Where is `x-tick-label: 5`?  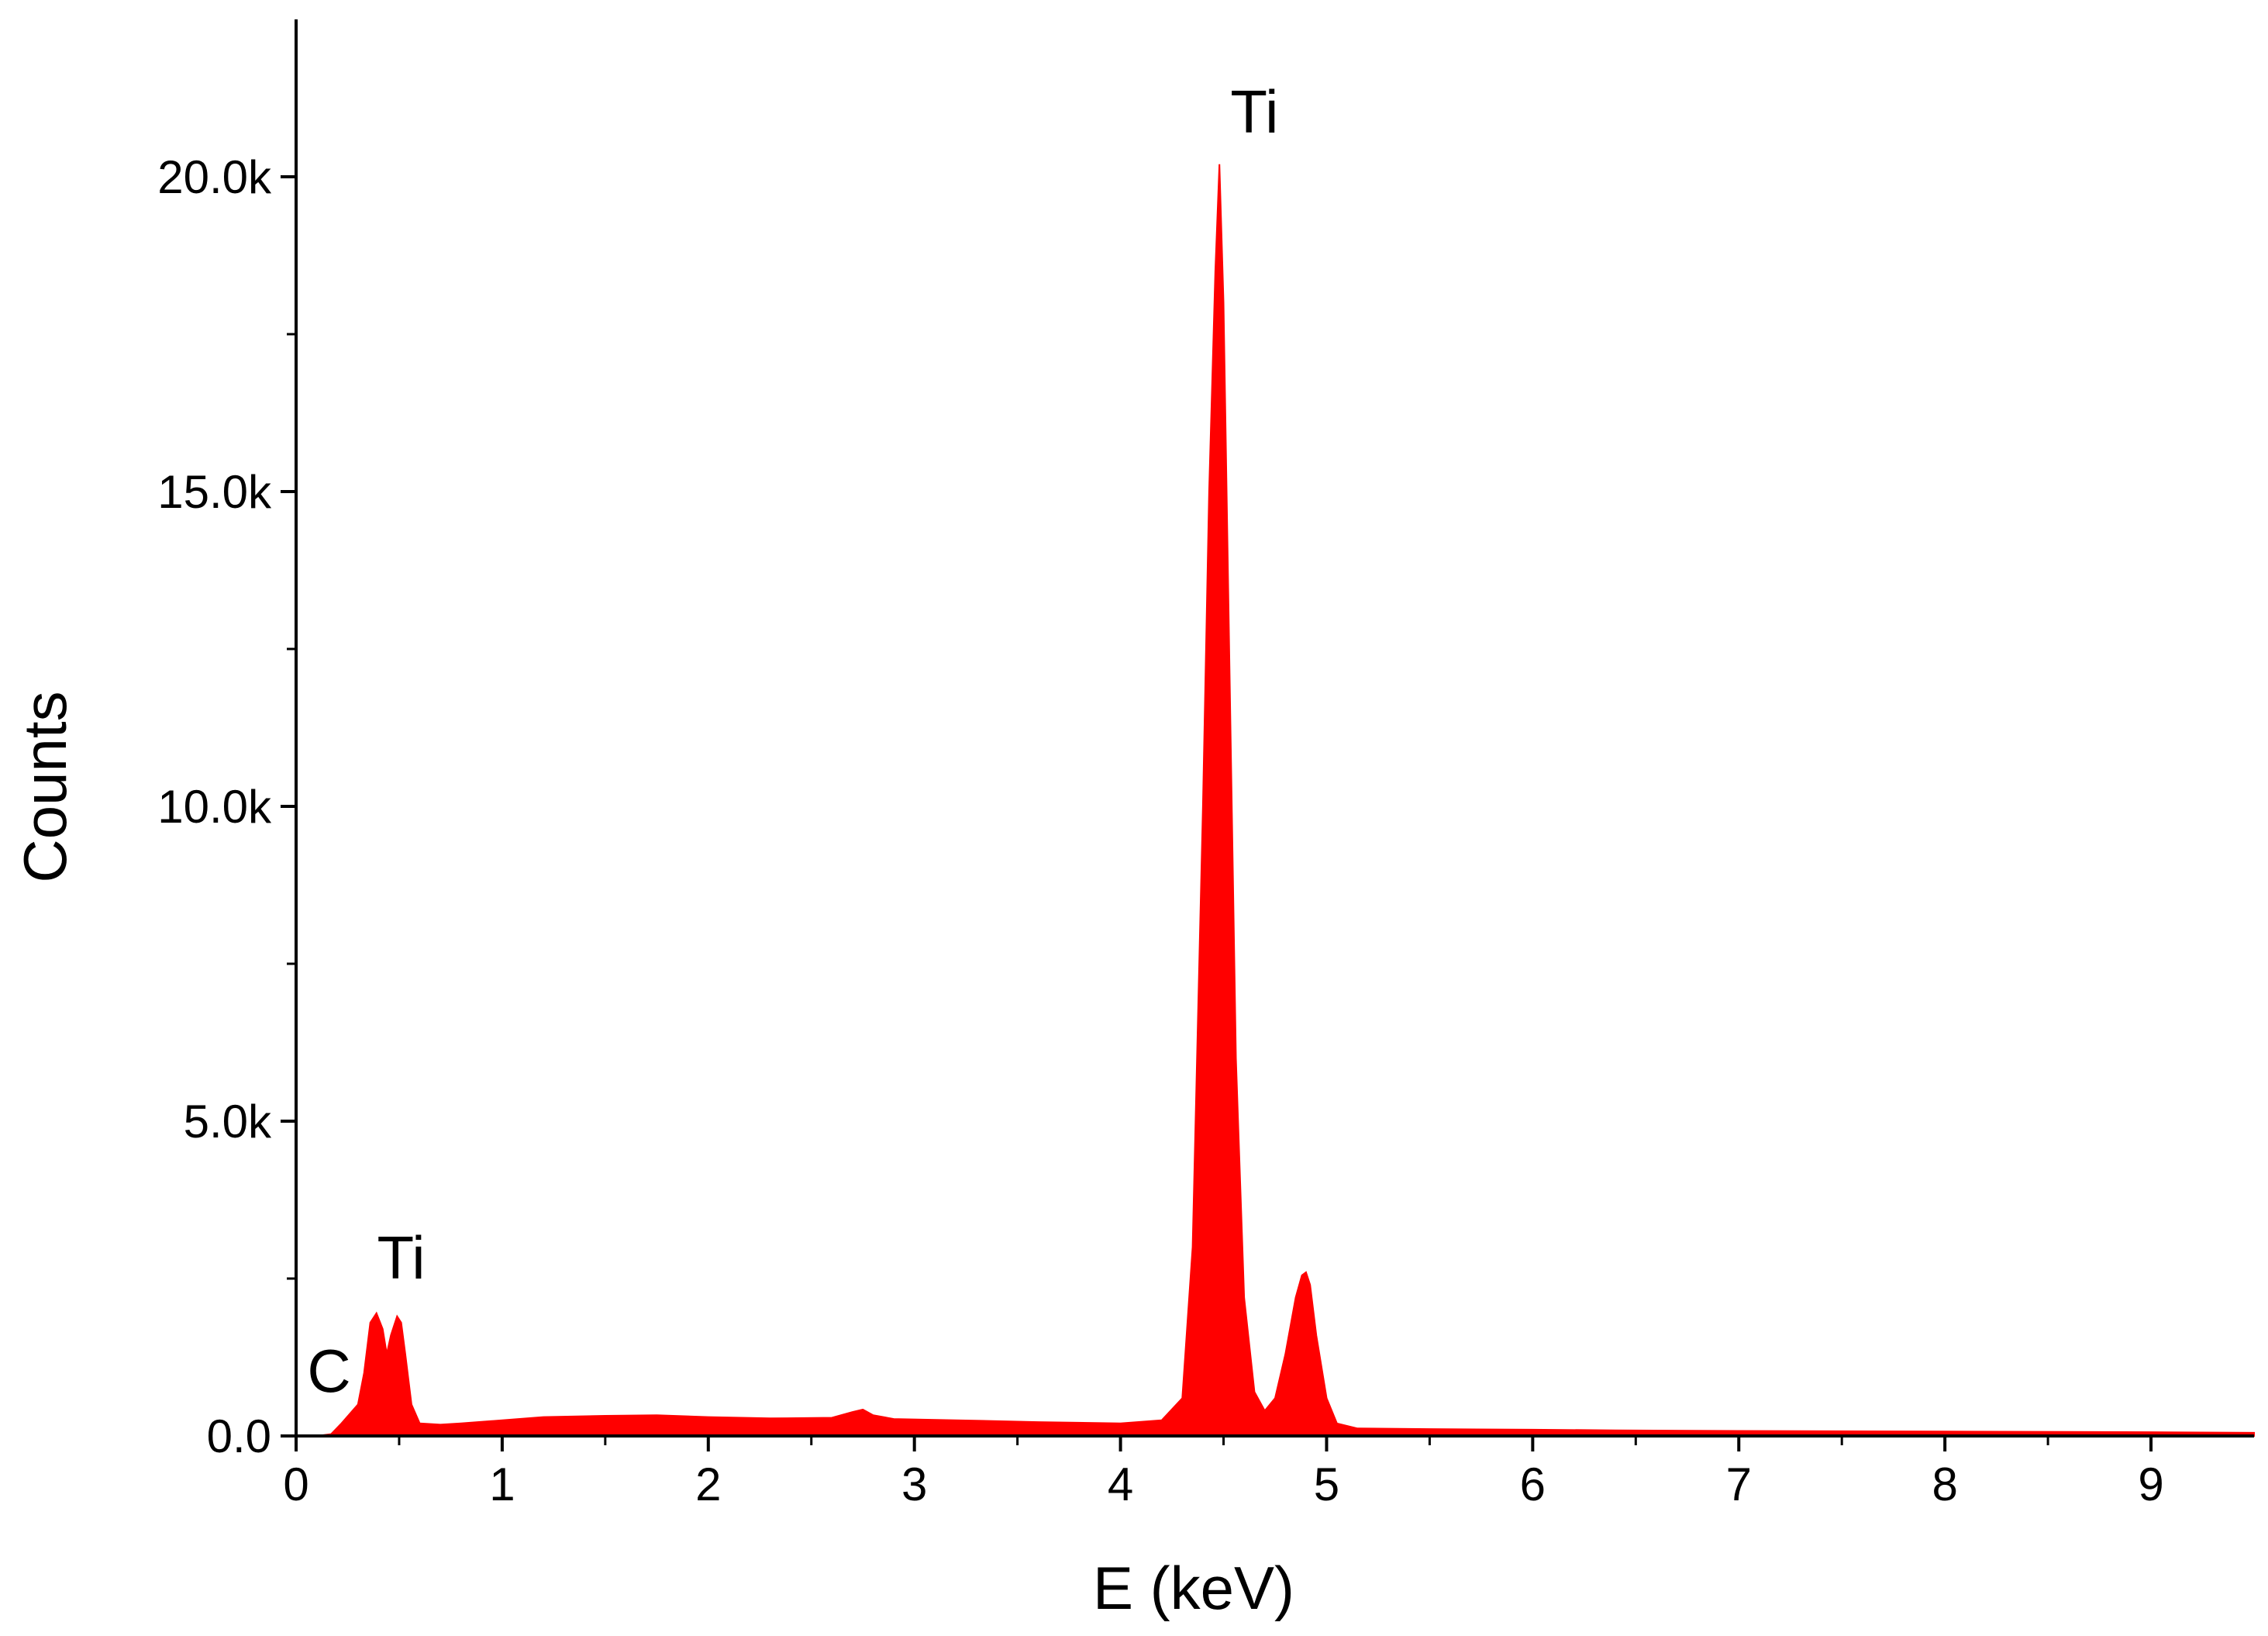 x-tick-label: 5 is located at coordinates (1326, 1484).